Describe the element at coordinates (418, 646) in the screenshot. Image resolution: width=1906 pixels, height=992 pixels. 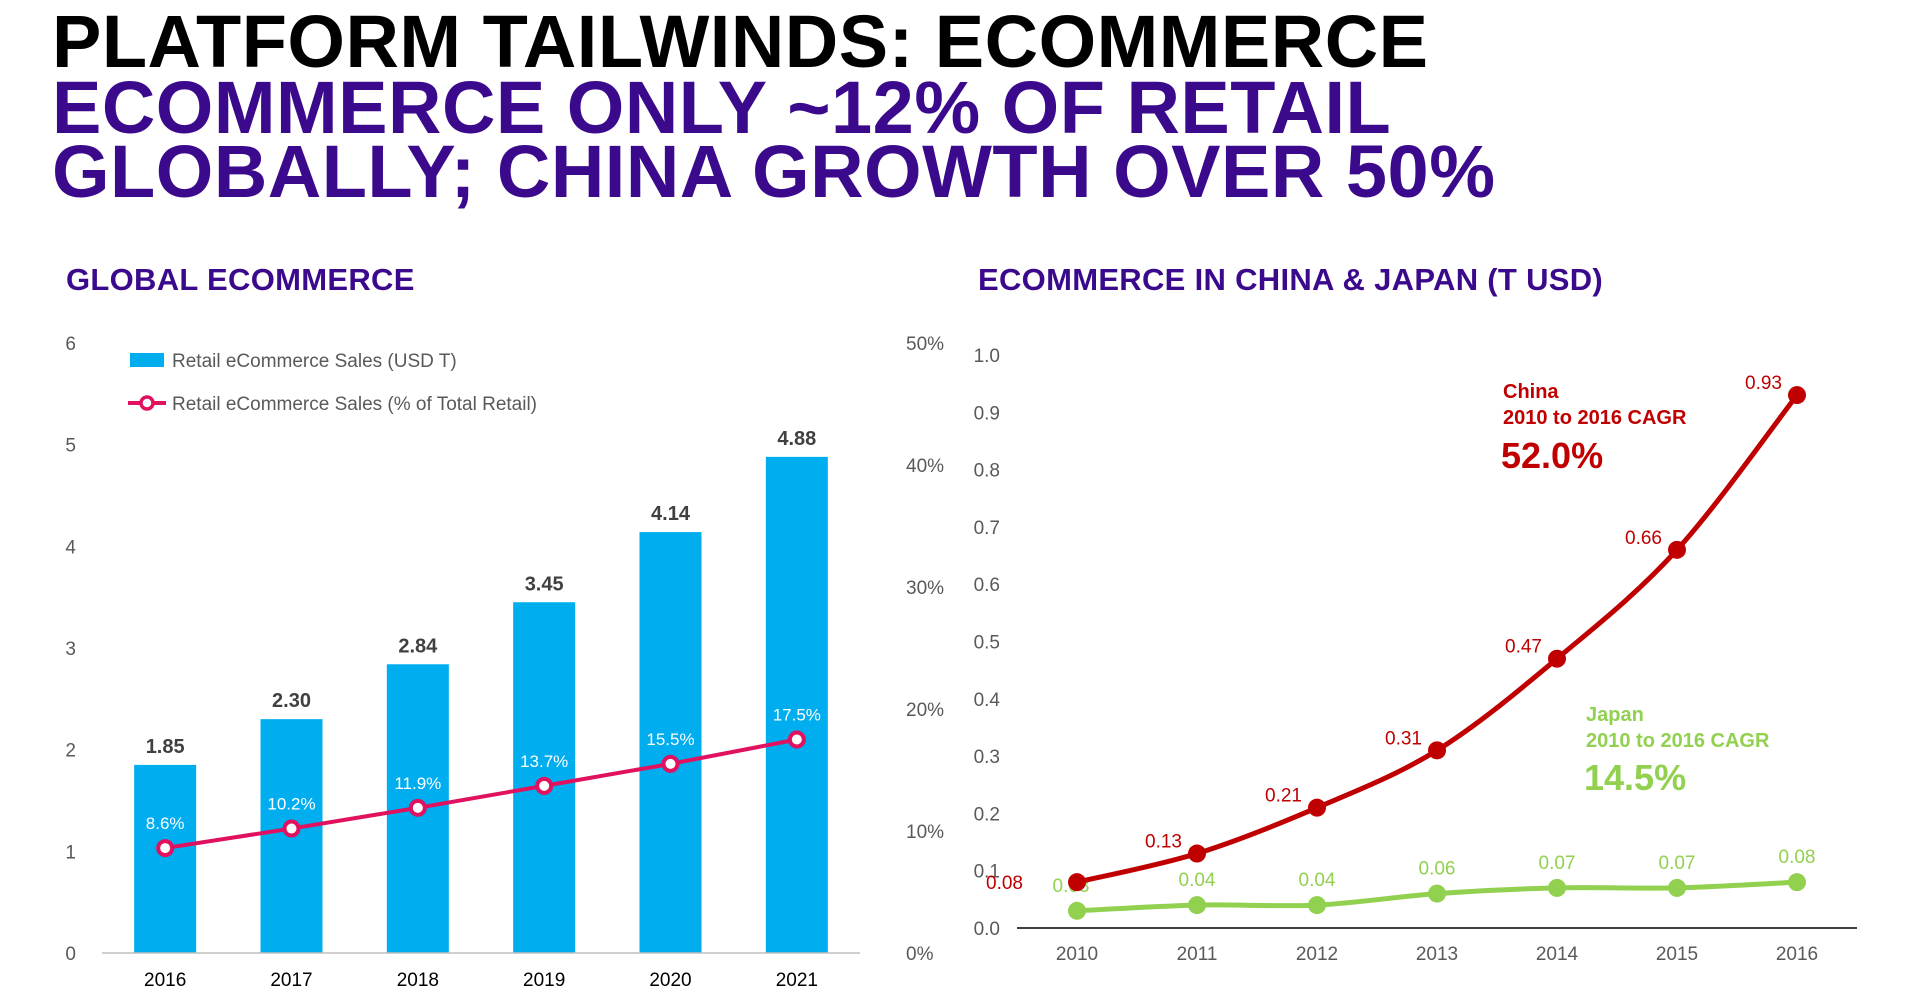
I see `bar-value-label: 2.84` at that location.